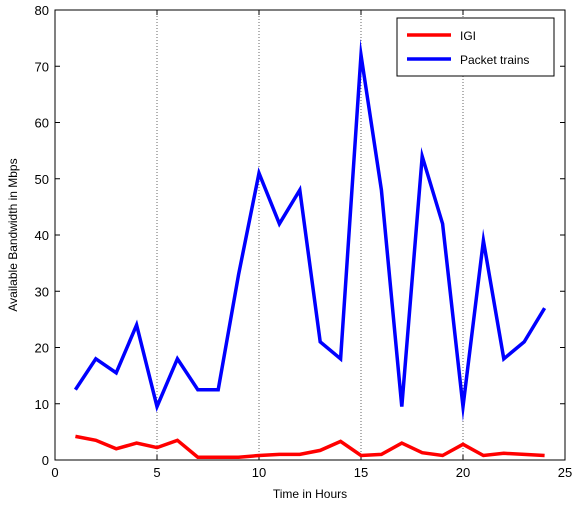 Image resolution: width=572 pixels, height=508 pixels. I want to click on x-axis-label: Time in Hours, so click(310, 494).